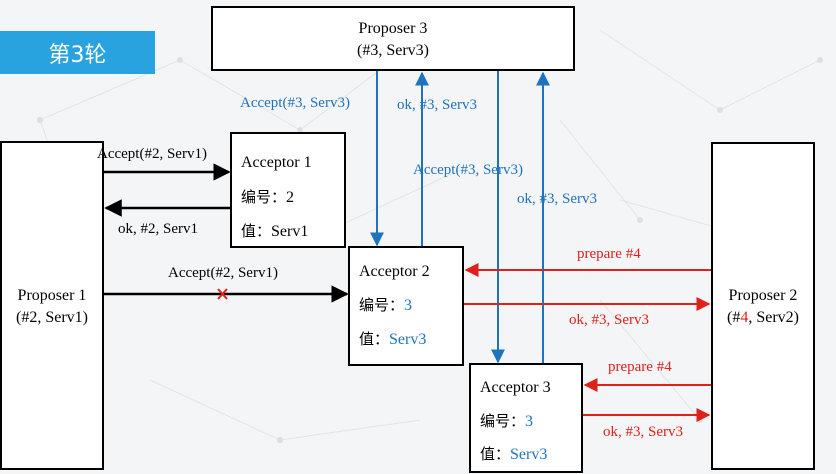  I want to click on label-a2-ok-p3: ok, #3, Serv3, so click(437, 105).